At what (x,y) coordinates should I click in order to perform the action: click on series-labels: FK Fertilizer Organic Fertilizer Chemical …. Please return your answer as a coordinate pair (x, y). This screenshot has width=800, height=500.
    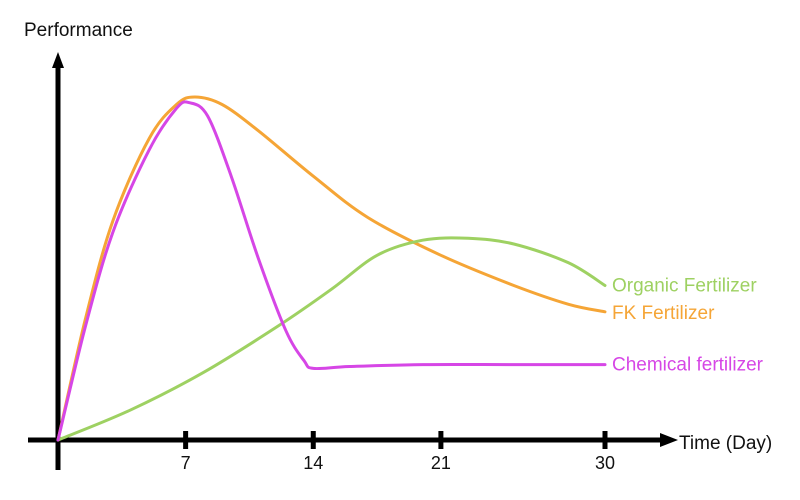
    Looking at the image, I should click on (688, 325).